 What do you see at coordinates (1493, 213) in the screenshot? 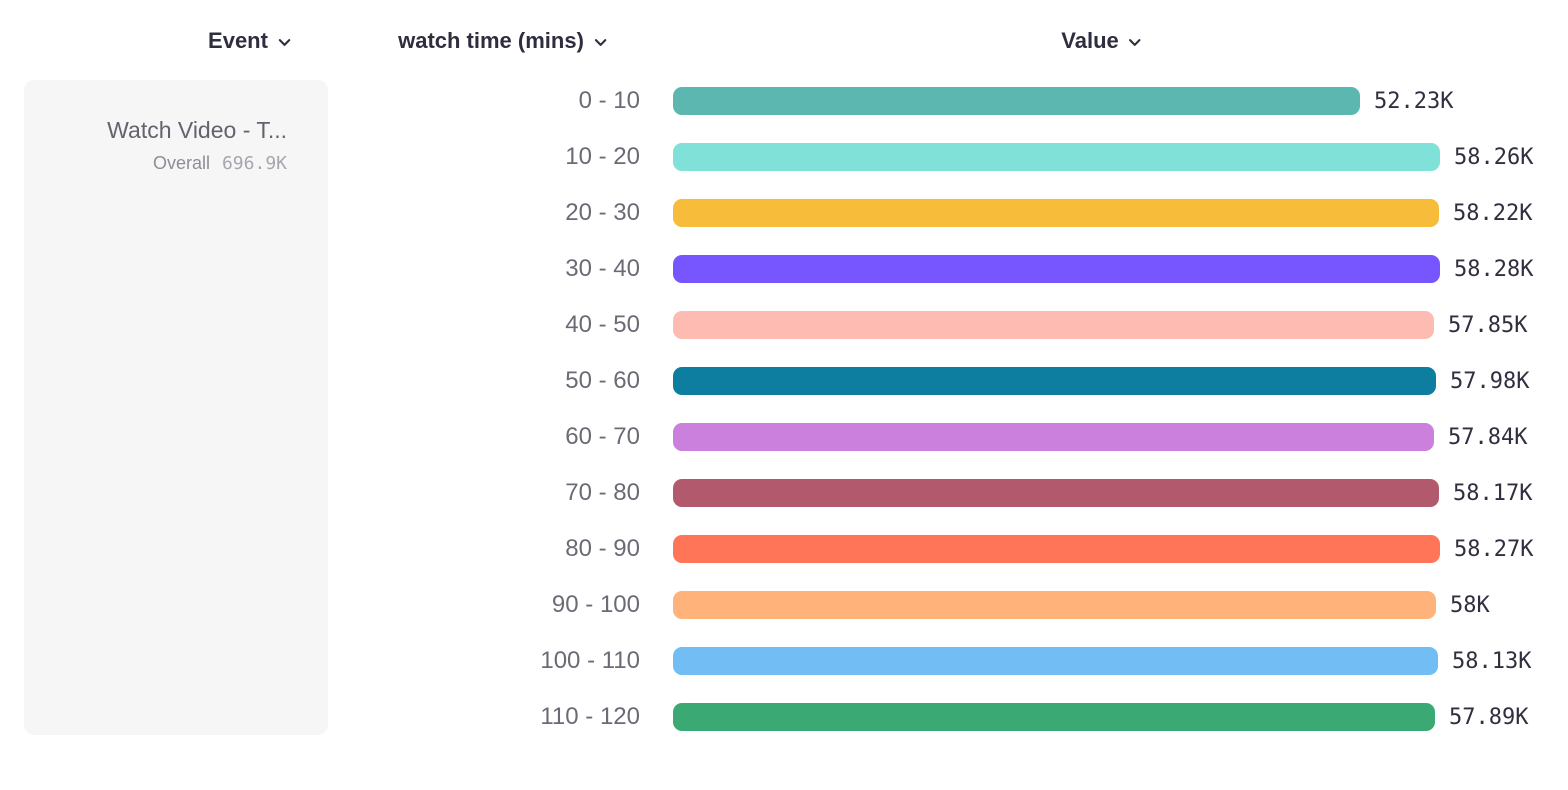
I see `bar-value-label: 58.22K` at bounding box center [1493, 213].